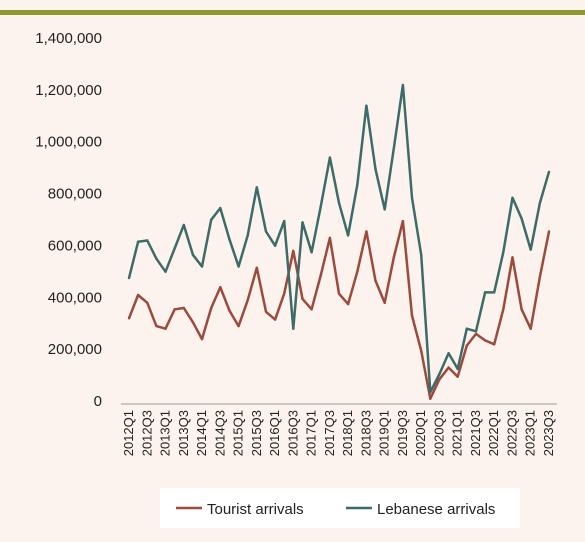 The width and height of the screenshot is (585, 542). Describe the element at coordinates (75, 297) in the screenshot. I see `y-tick-label: 400,000` at that location.